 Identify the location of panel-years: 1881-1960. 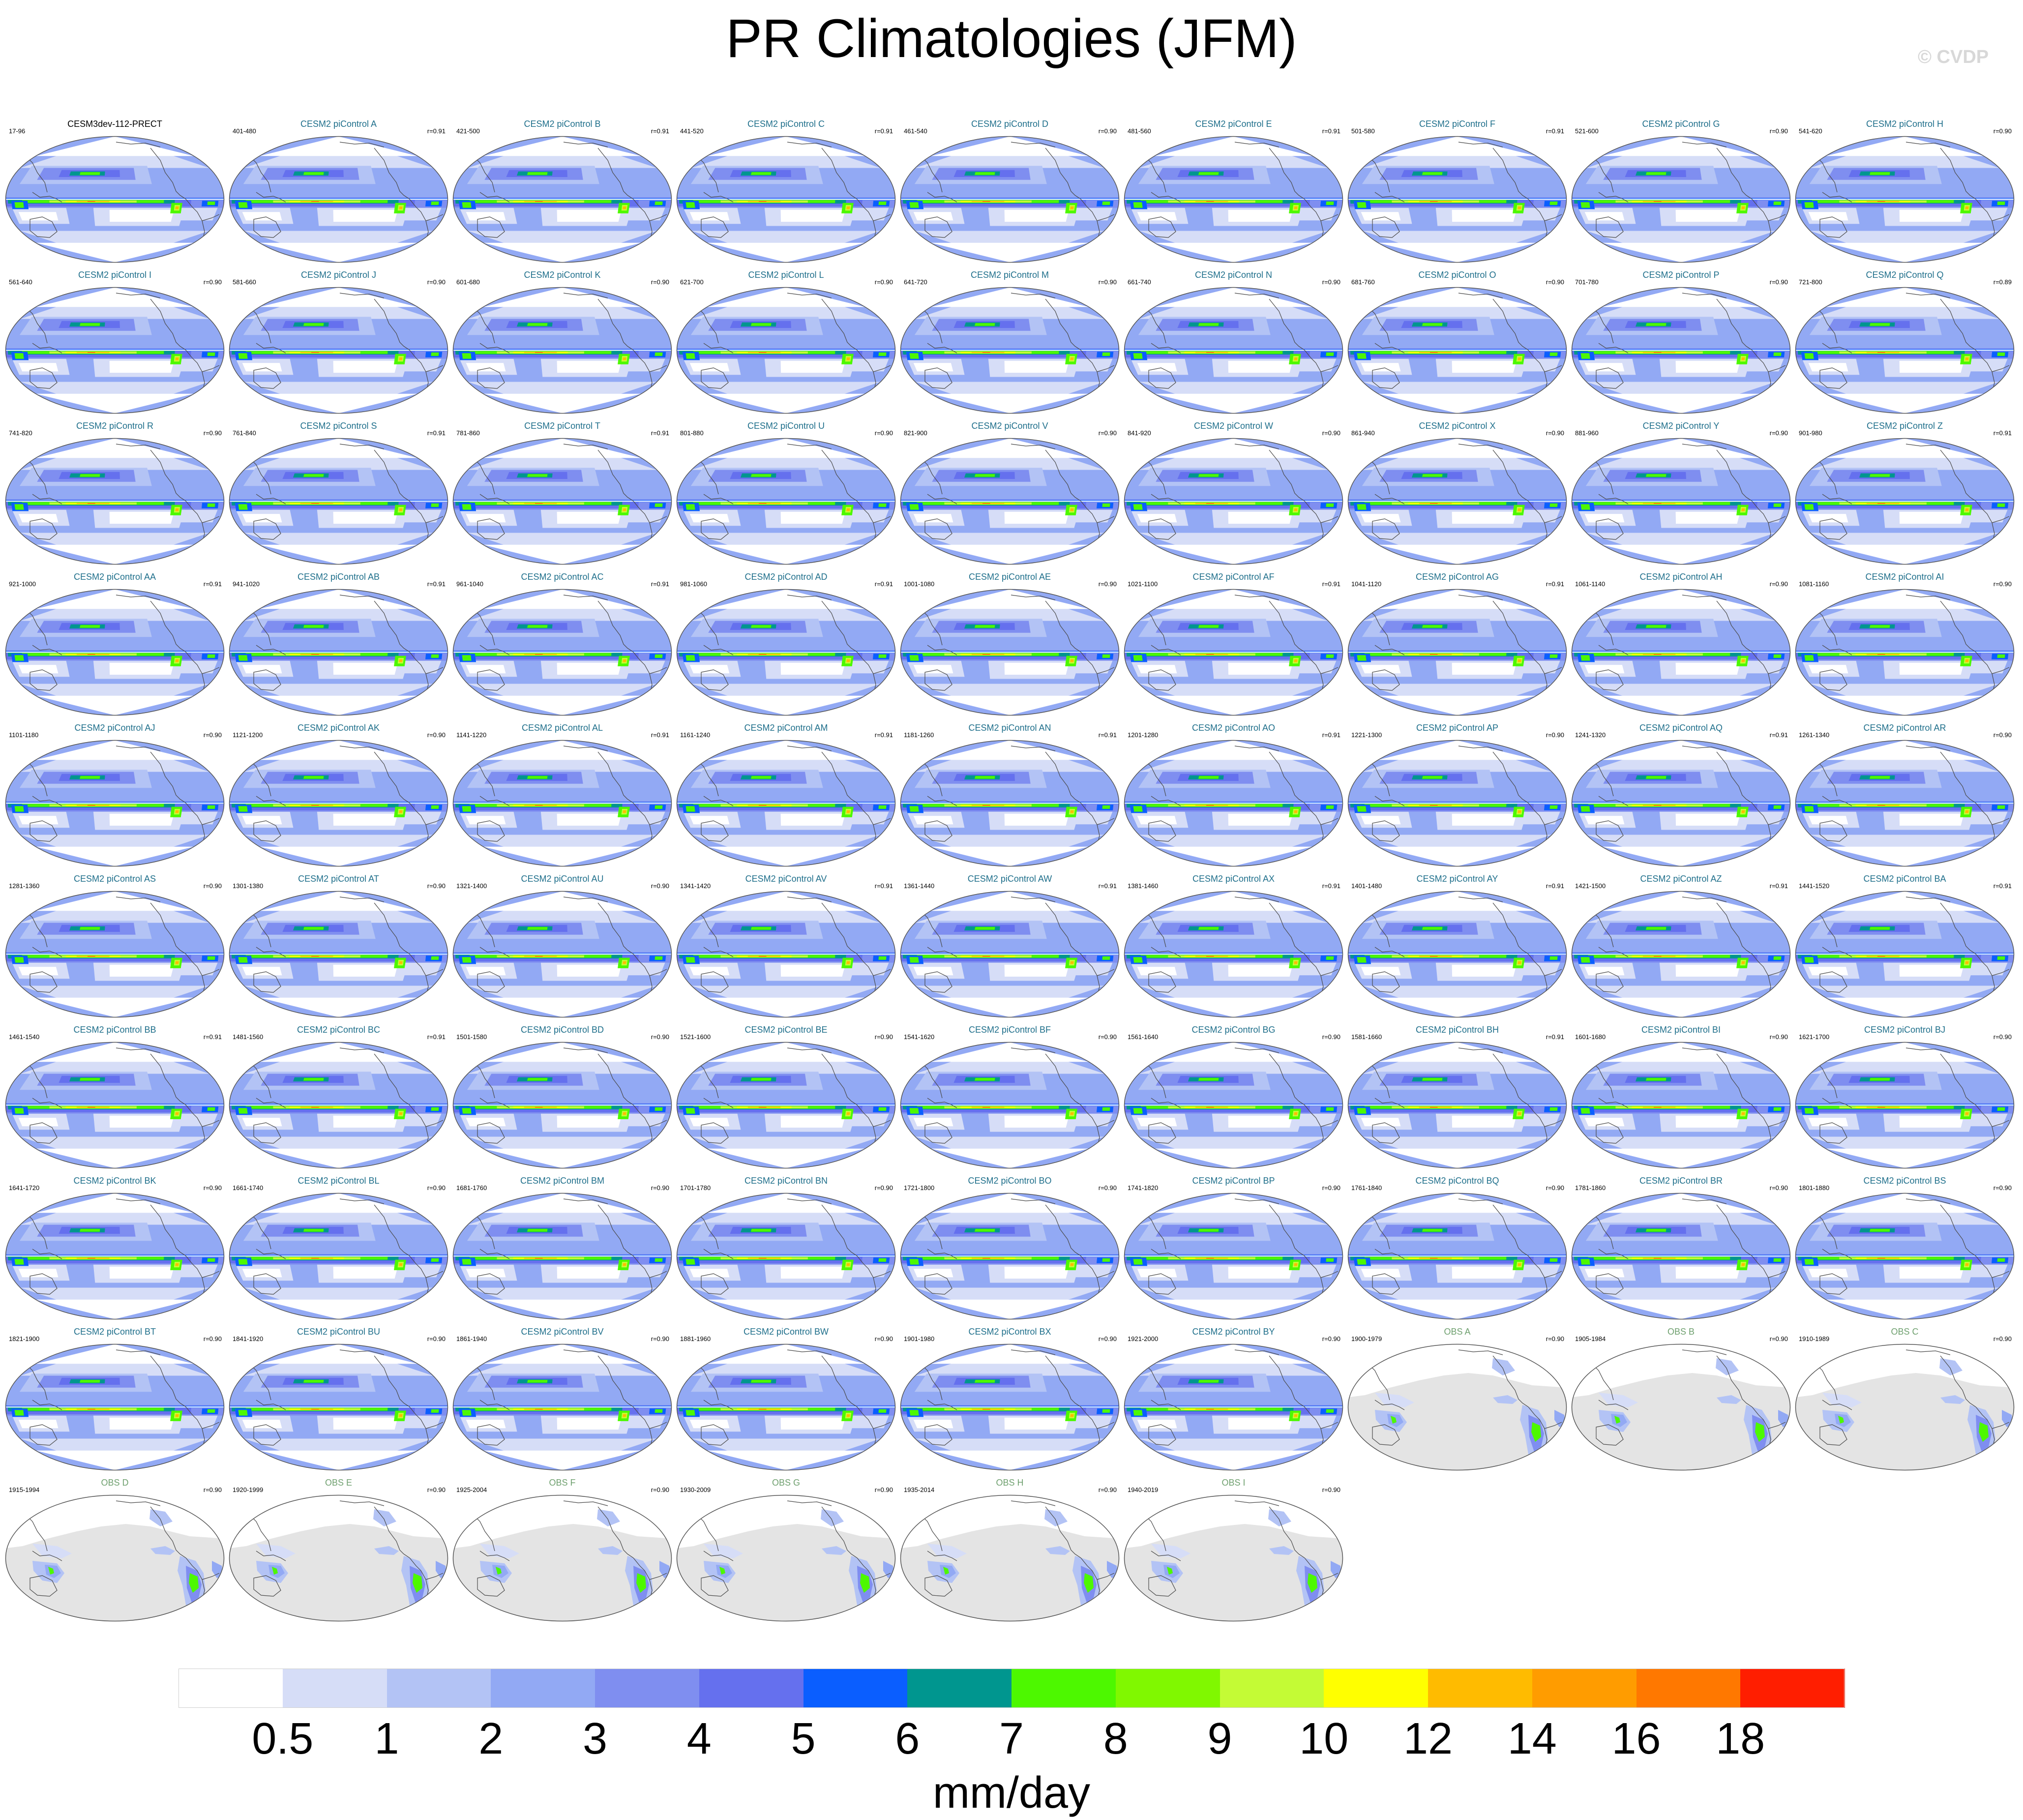
(695, 1339).